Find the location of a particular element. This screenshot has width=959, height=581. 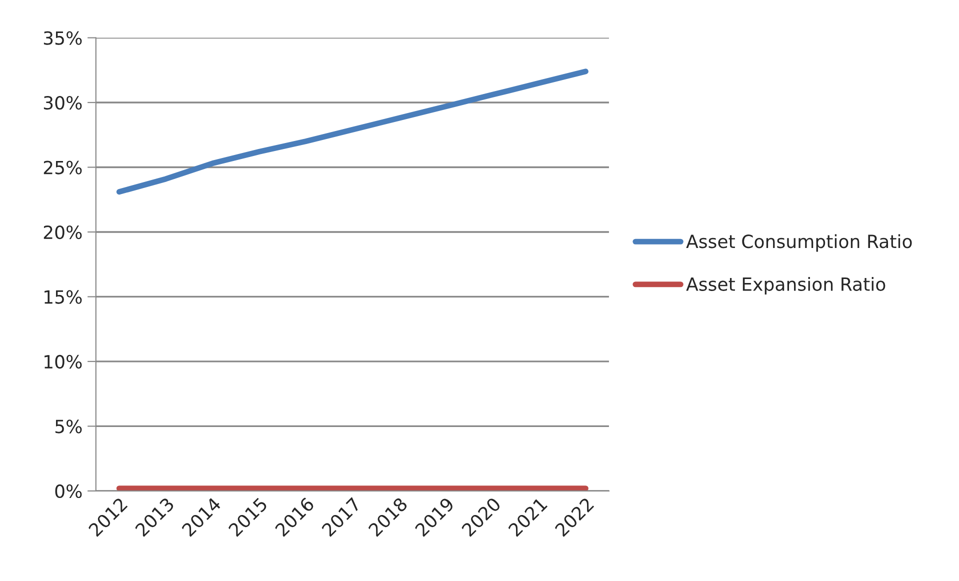

y-tick-label: 10% is located at coordinates (63, 361).